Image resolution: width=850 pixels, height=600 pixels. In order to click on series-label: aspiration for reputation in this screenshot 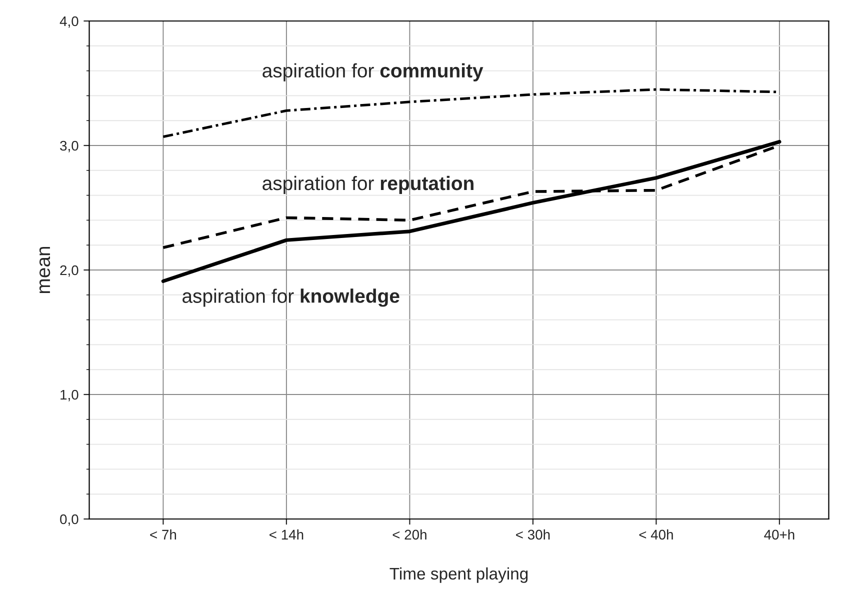, I will do `click(368, 185)`.